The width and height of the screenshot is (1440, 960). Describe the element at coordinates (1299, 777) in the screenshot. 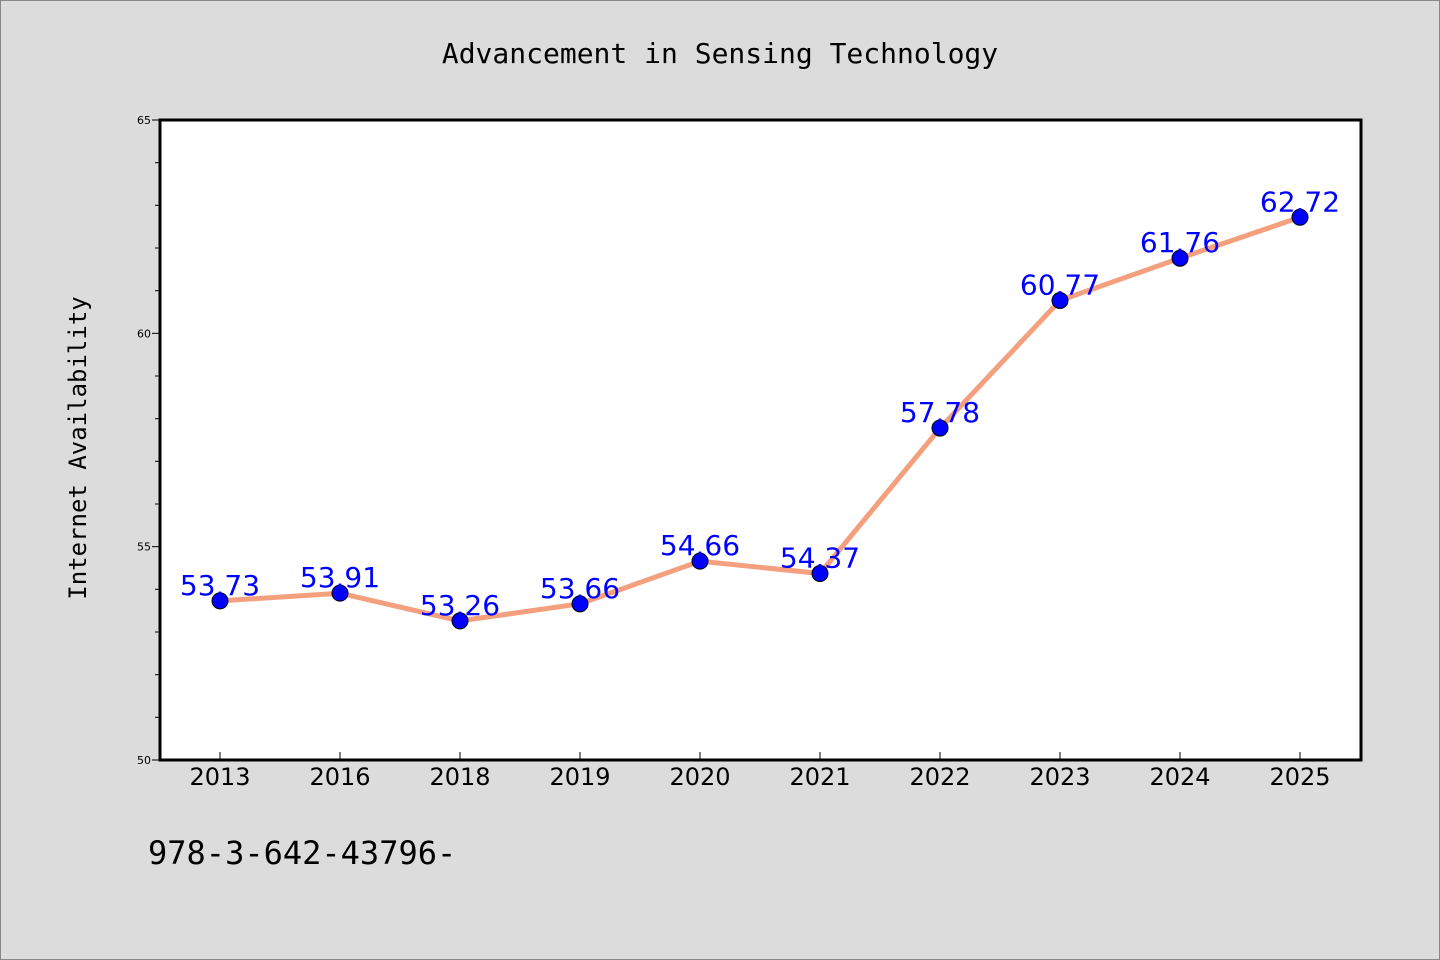

I see `x-tick-label: 2025` at that location.